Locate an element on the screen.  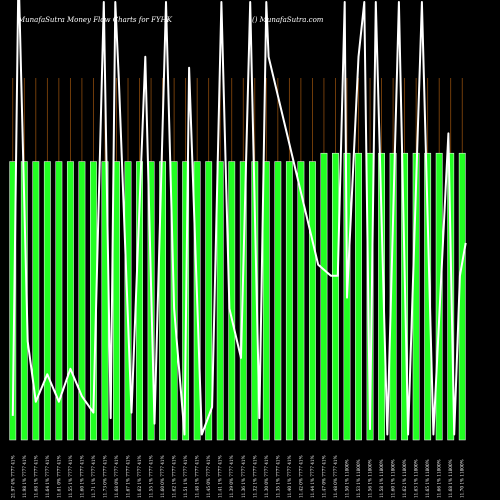
x-tick-label: 11.35 1% 7777 41% is located at coordinates (277, 476).